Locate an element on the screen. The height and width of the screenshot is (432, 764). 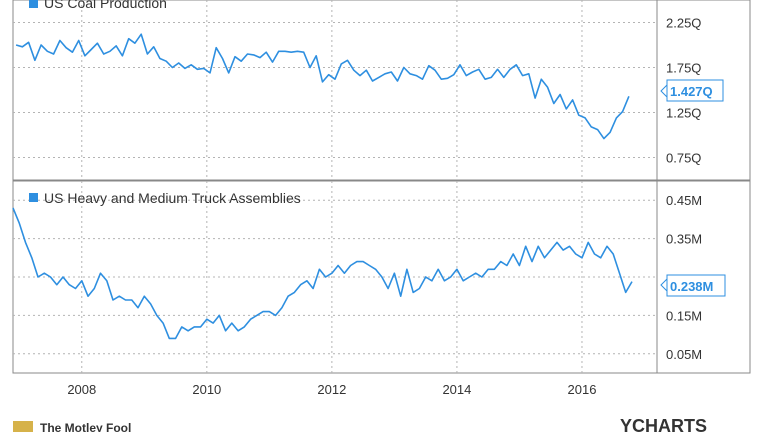
coal-latest-badge: 1.427Q is located at coordinates (692, 90).